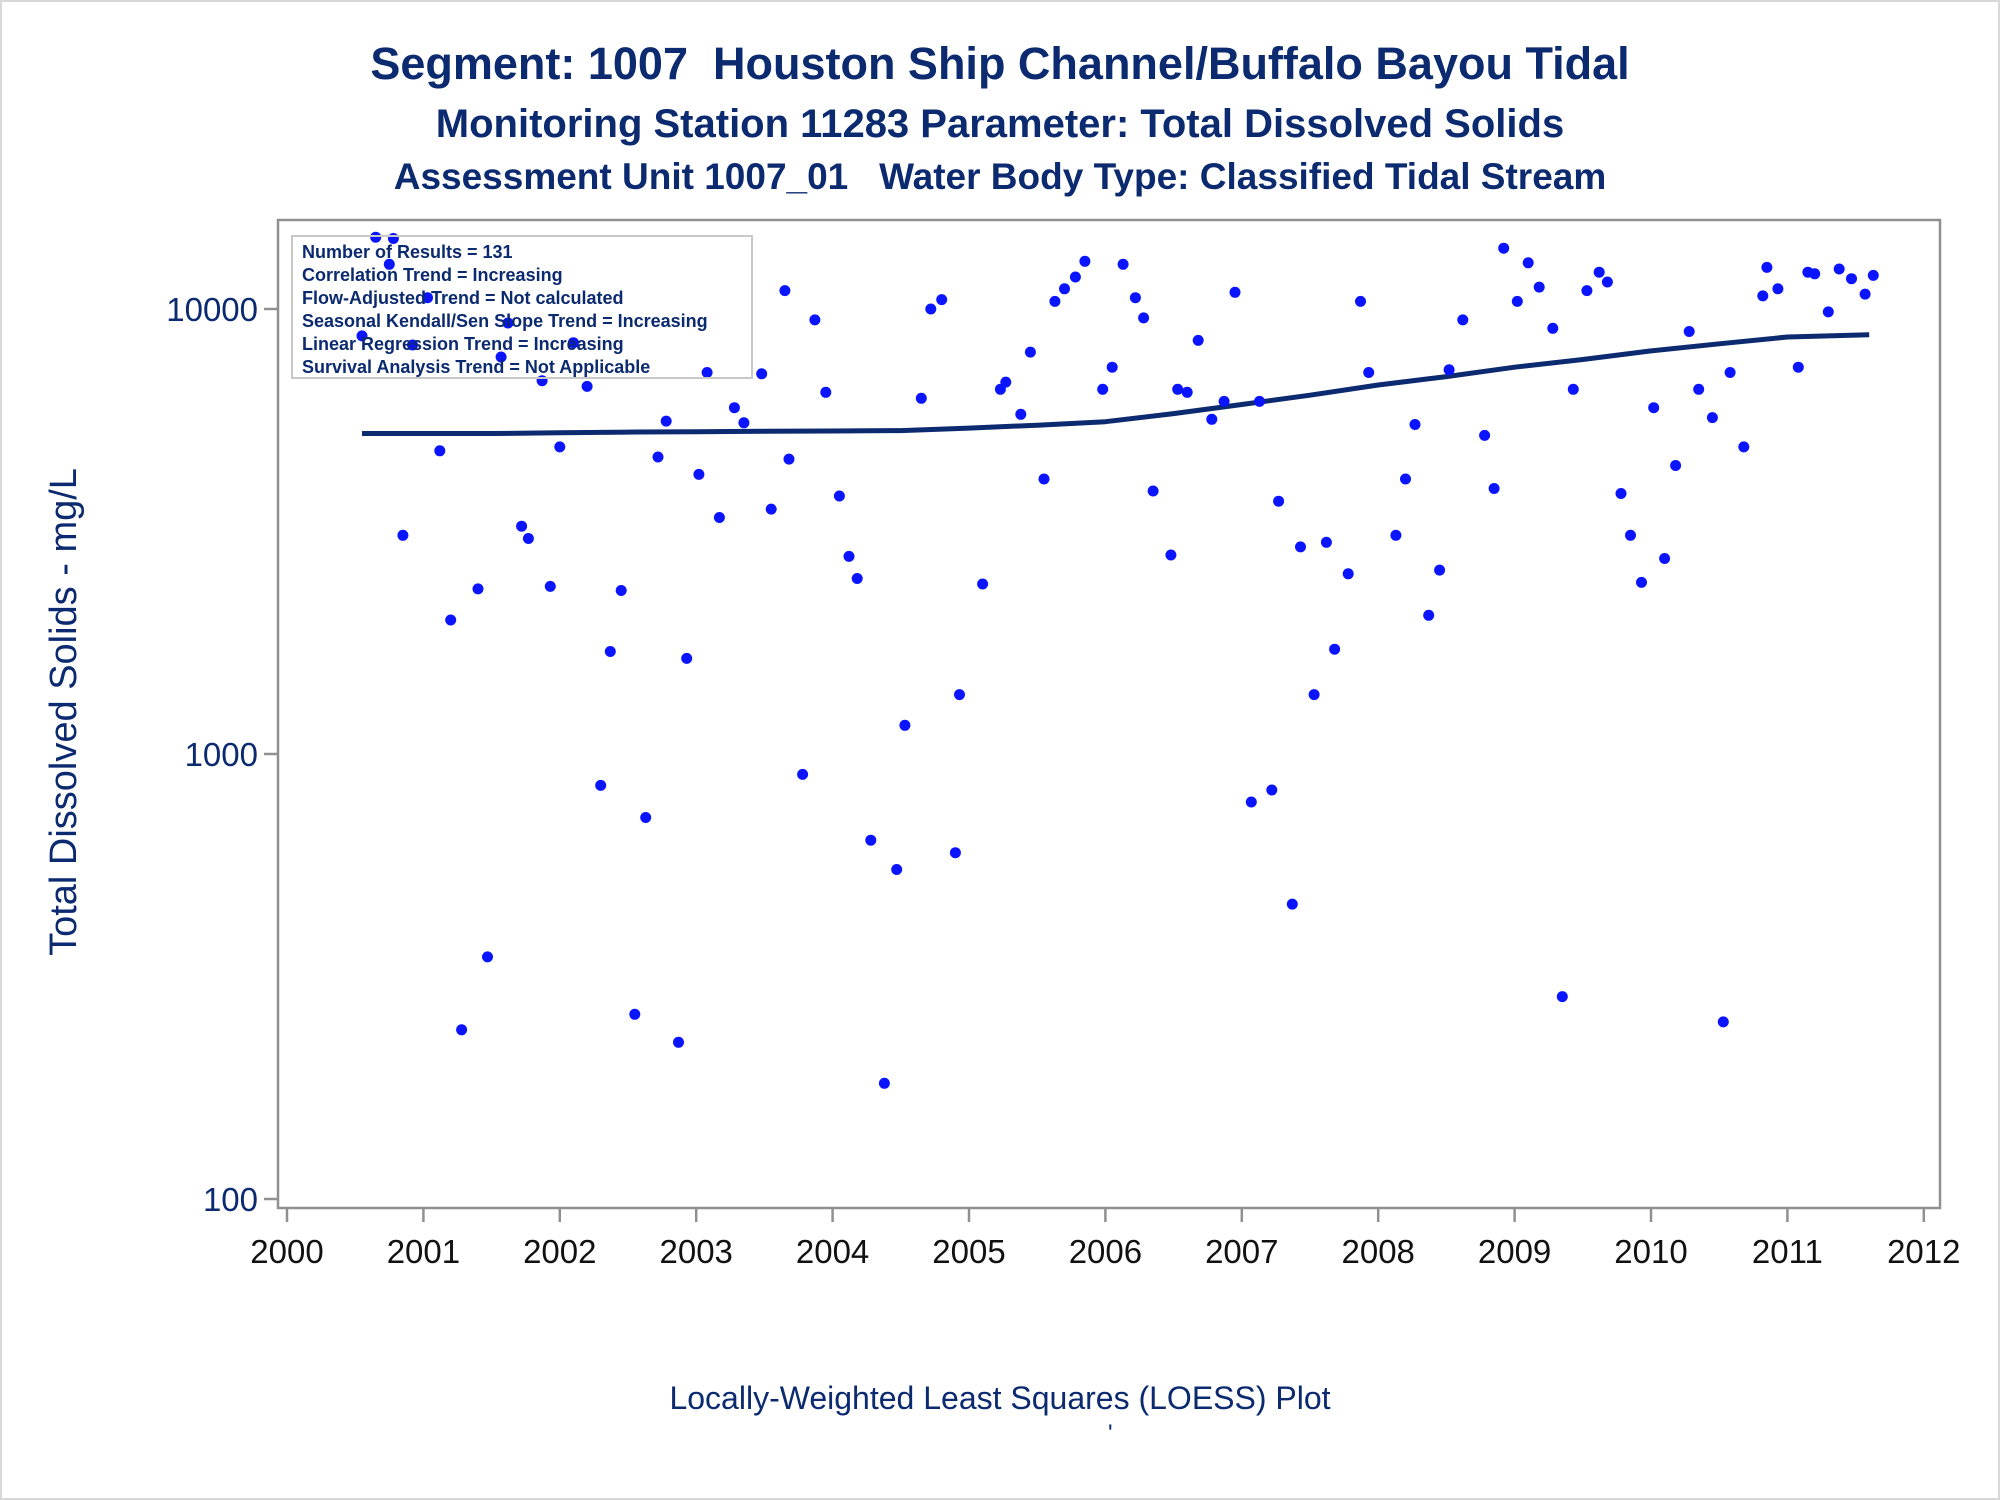 The image size is (2000, 1500). Describe the element at coordinates (407, 252) in the screenshot. I see `stats-box-line: Number of Results = 131` at that location.